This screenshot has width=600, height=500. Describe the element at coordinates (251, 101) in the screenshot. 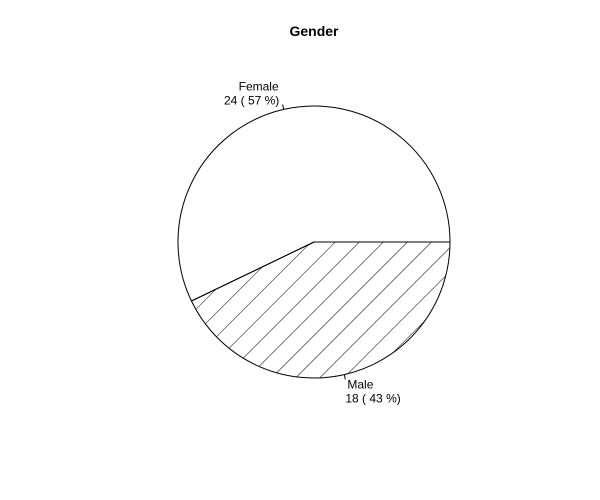

I see `slice-value-female: 24 ( 57 %)` at that location.